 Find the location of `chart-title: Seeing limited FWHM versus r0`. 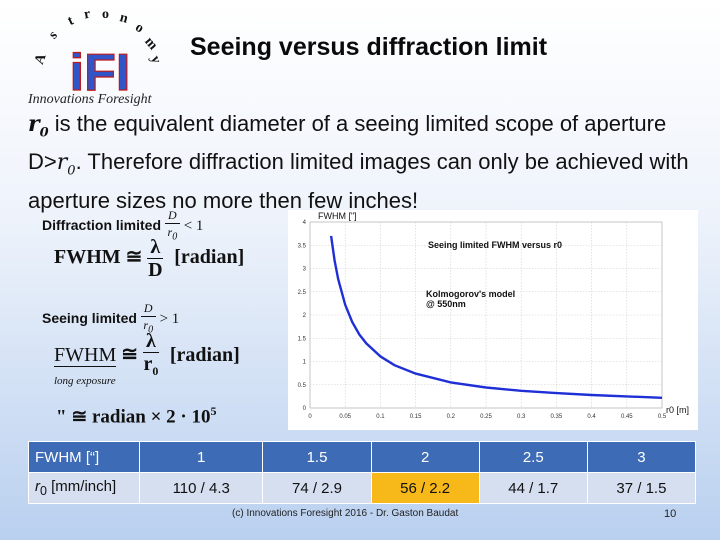

chart-title: Seeing limited FWHM versus r0 is located at coordinates (495, 245).